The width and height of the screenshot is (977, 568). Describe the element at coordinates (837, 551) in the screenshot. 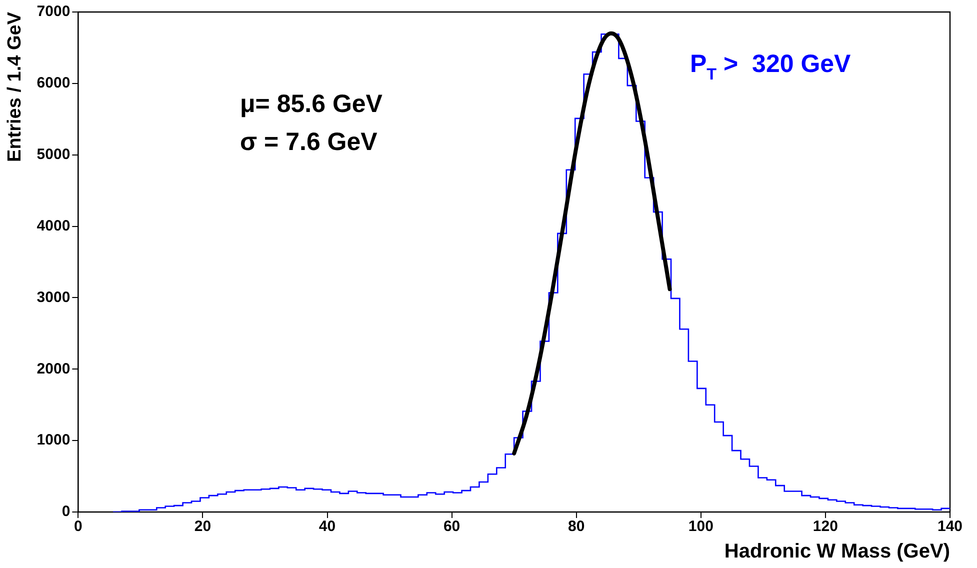

I see `x-axis-title: Hadronic W Mass (GeV)` at that location.